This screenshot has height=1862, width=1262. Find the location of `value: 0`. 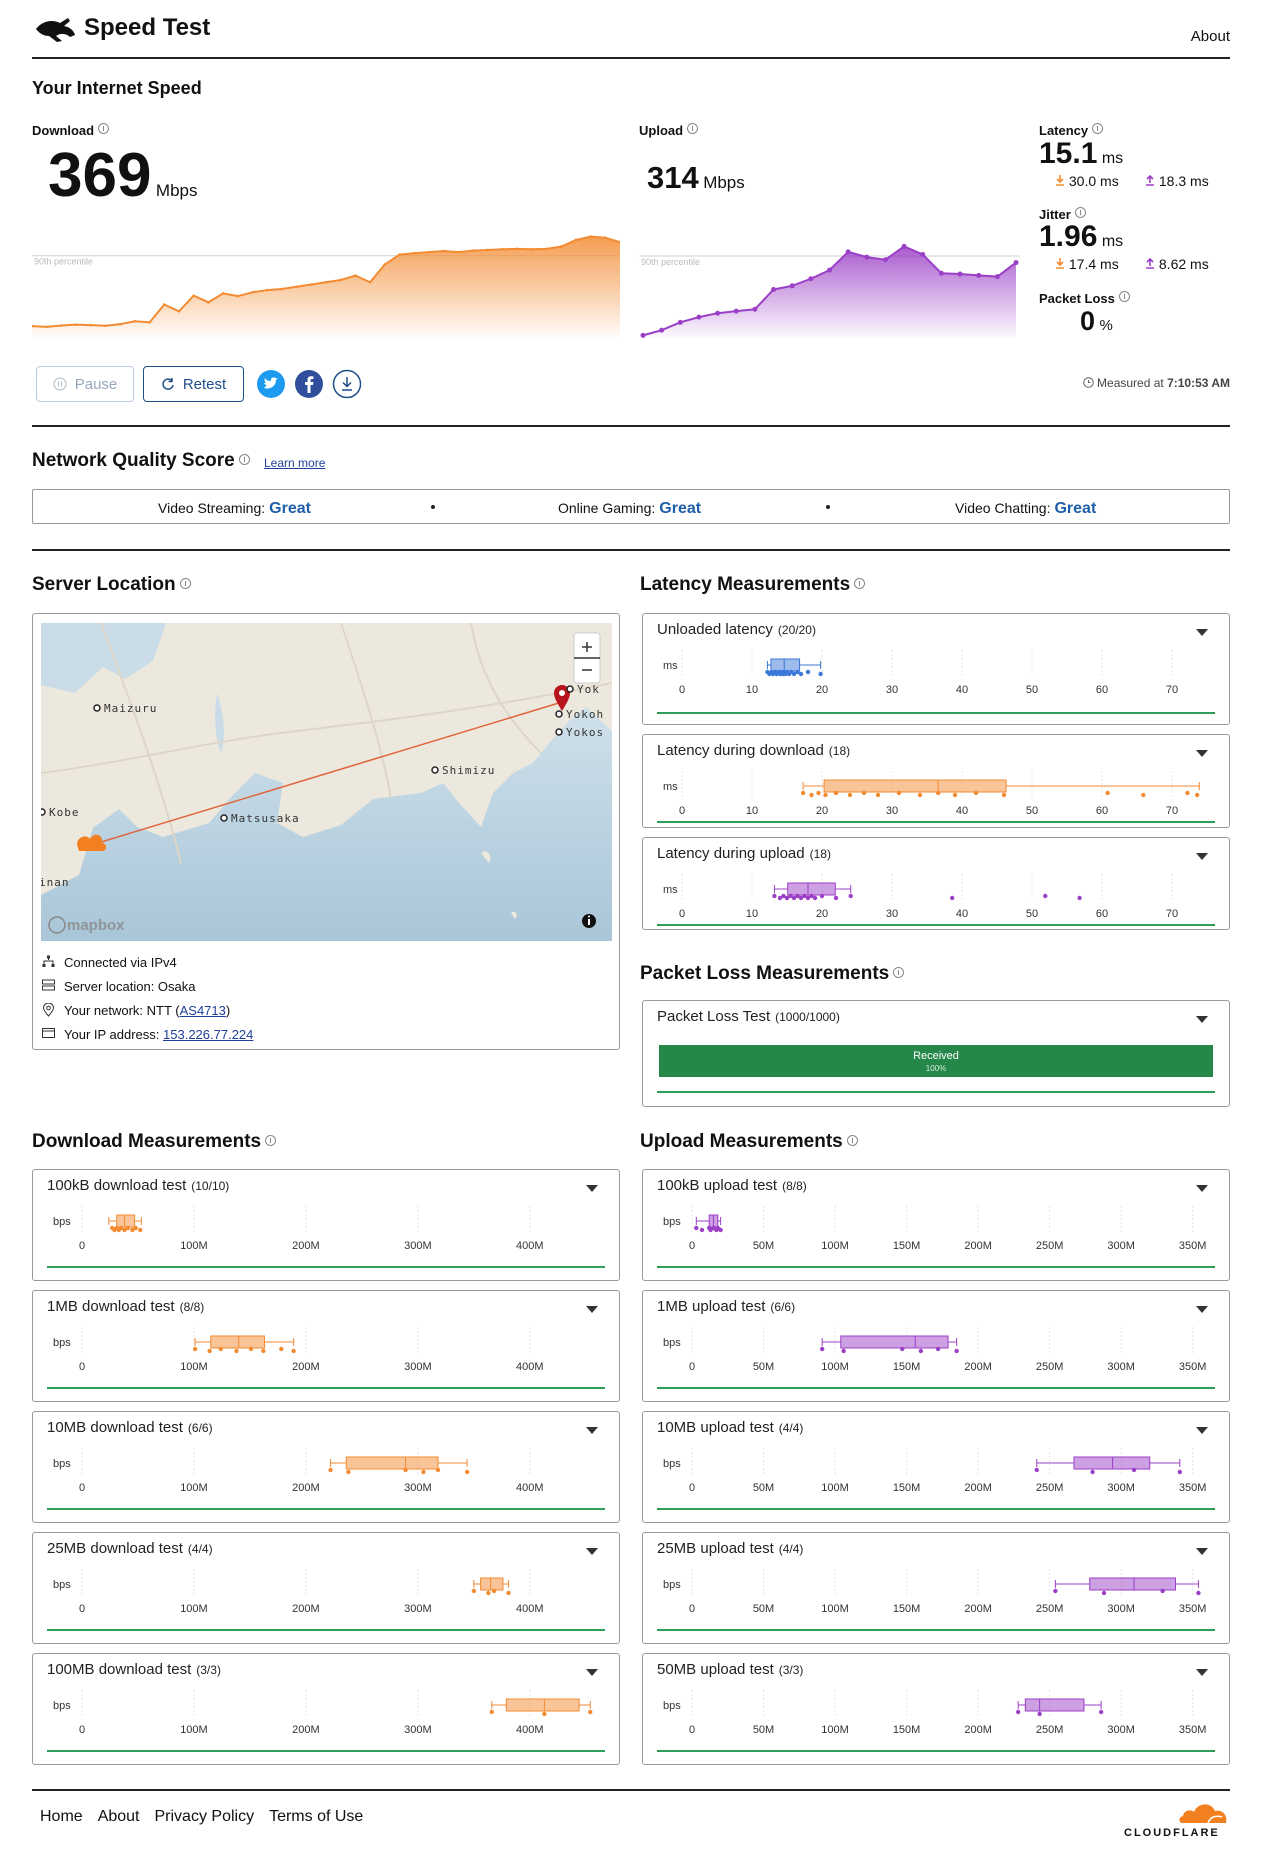

value: 0 is located at coordinates (1088, 321).